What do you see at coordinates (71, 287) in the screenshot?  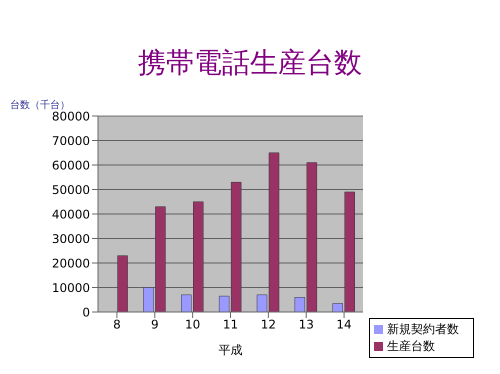 I see `y-tick-label: 10000` at bounding box center [71, 287].